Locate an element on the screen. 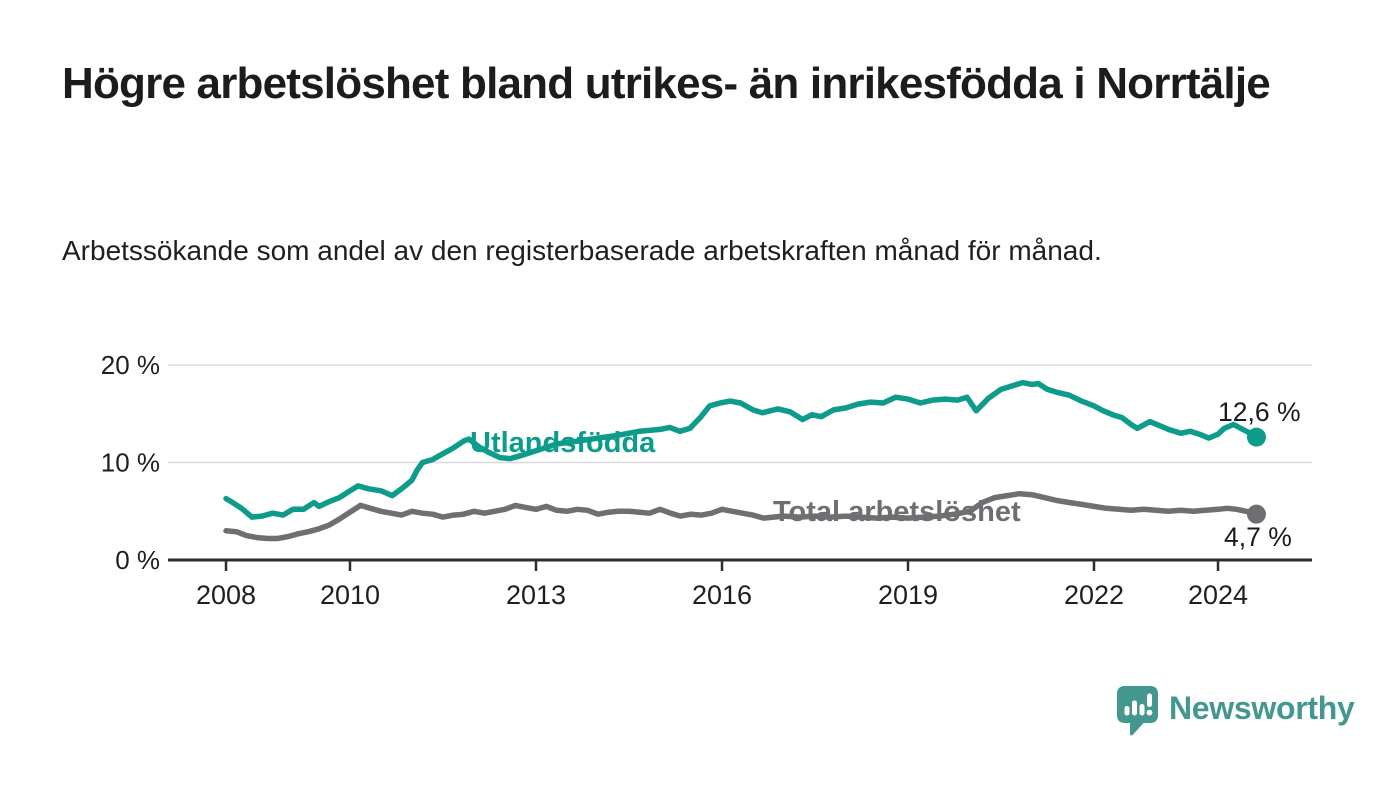  x-tick-label: 2024 is located at coordinates (1218, 595).